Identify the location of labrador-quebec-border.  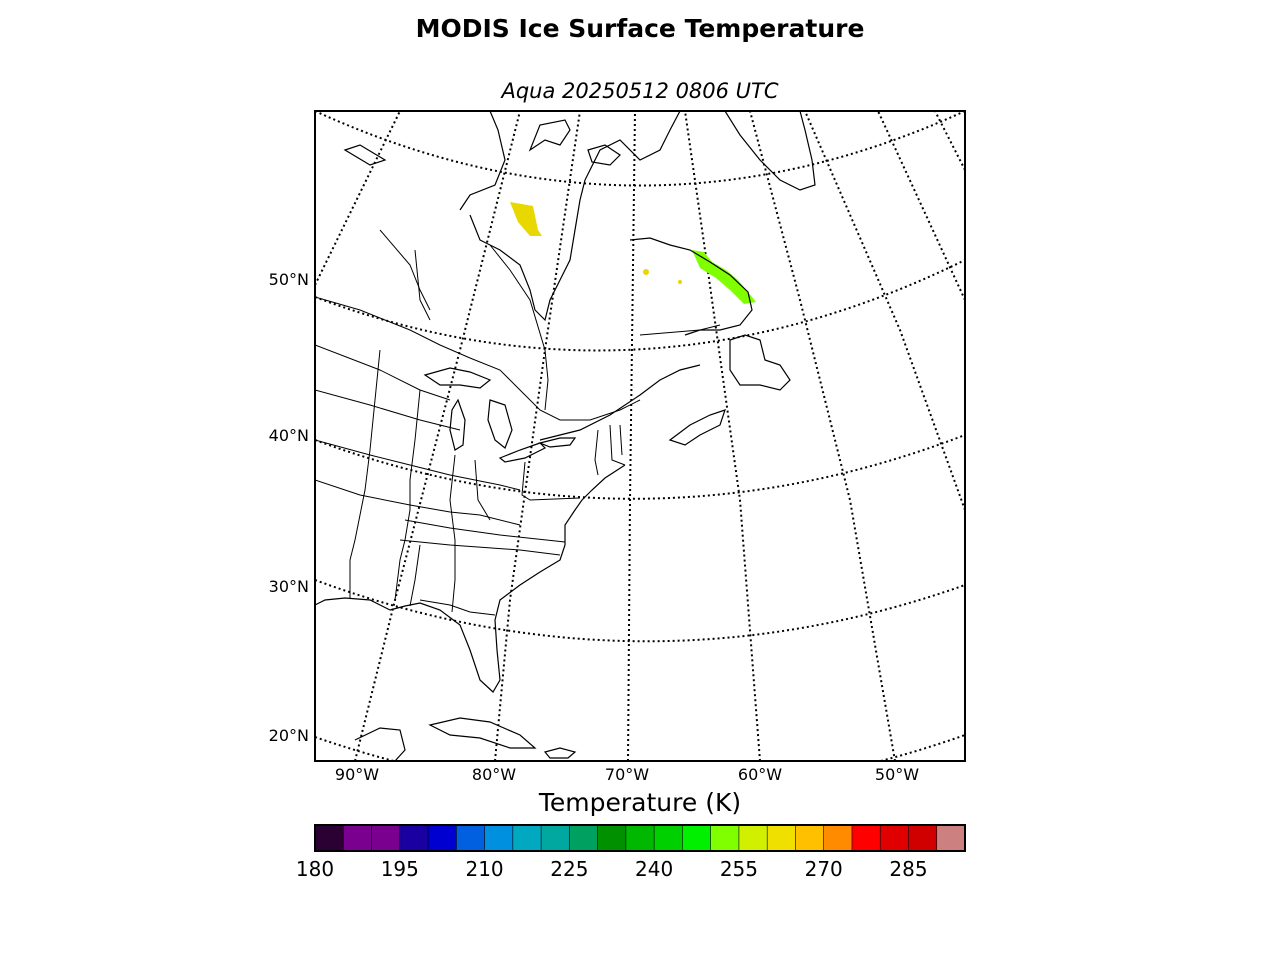
(680, 330).